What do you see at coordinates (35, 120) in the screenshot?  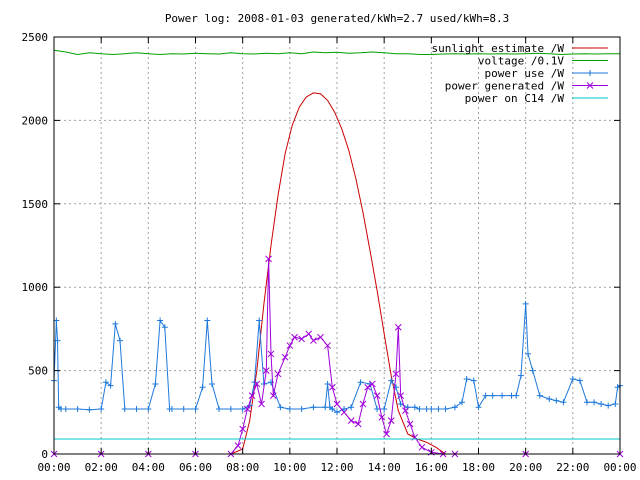 I see `y-tick-label: 2000` at bounding box center [35, 120].